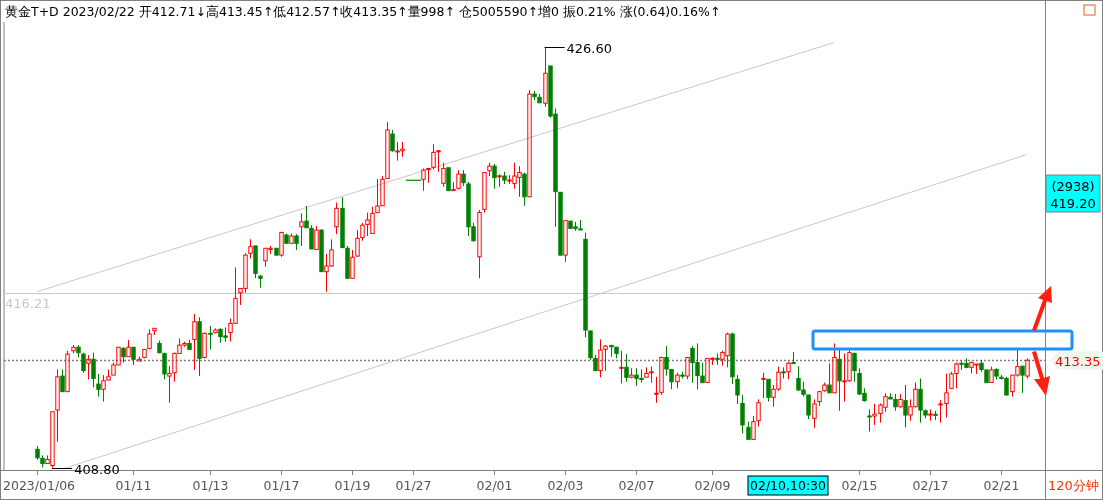 Image resolution: width=1103 pixels, height=500 pixels. I want to click on annotation: 408.80, so click(97, 469).